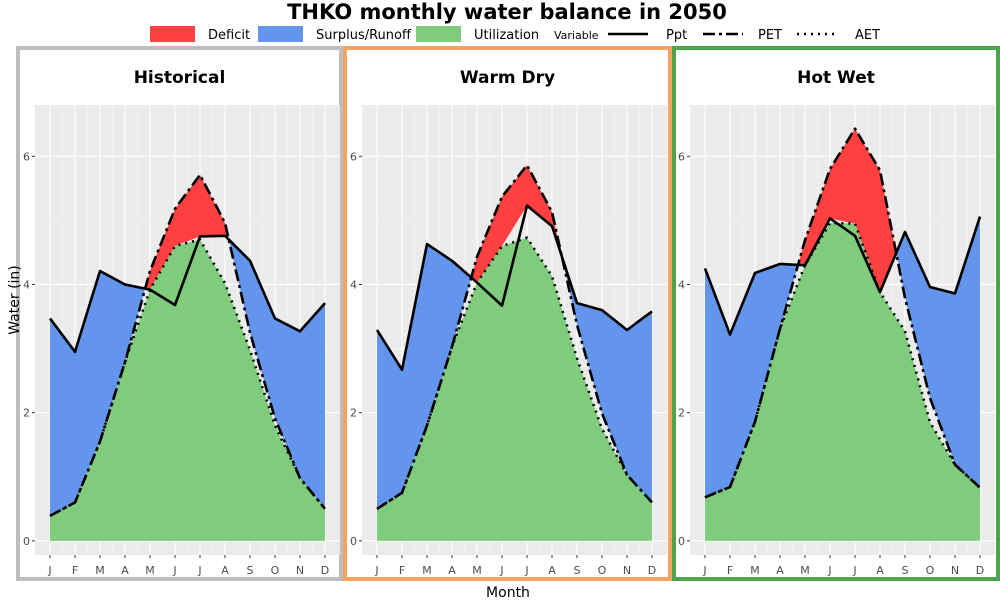 This screenshot has width=1000, height=600. I want to click on panel-title-1: Warm Dry, so click(507, 78).